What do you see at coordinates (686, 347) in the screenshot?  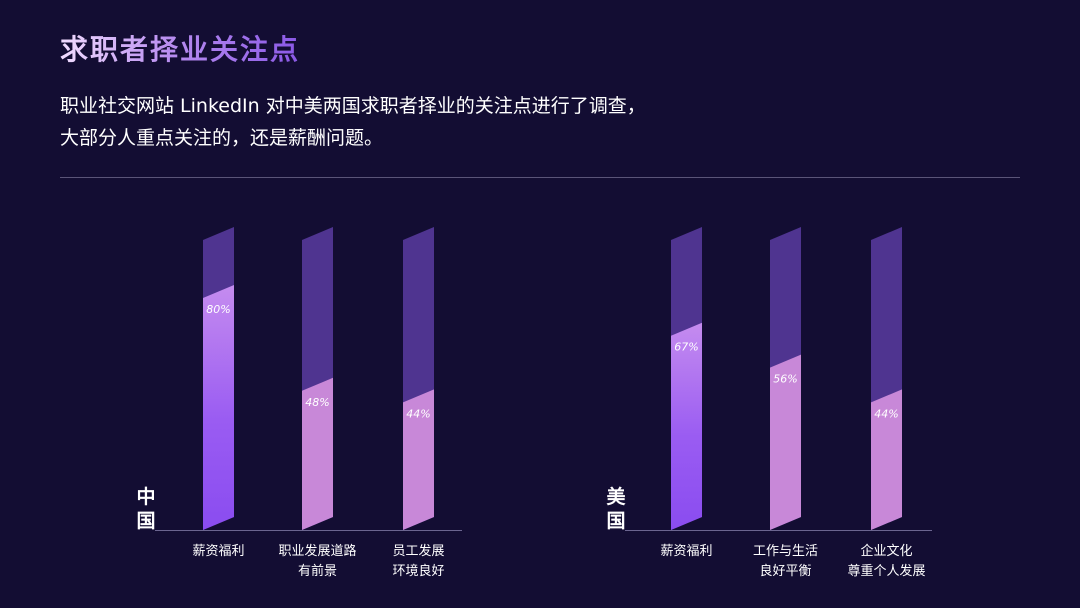 I see `data-label: 67%` at bounding box center [686, 347].